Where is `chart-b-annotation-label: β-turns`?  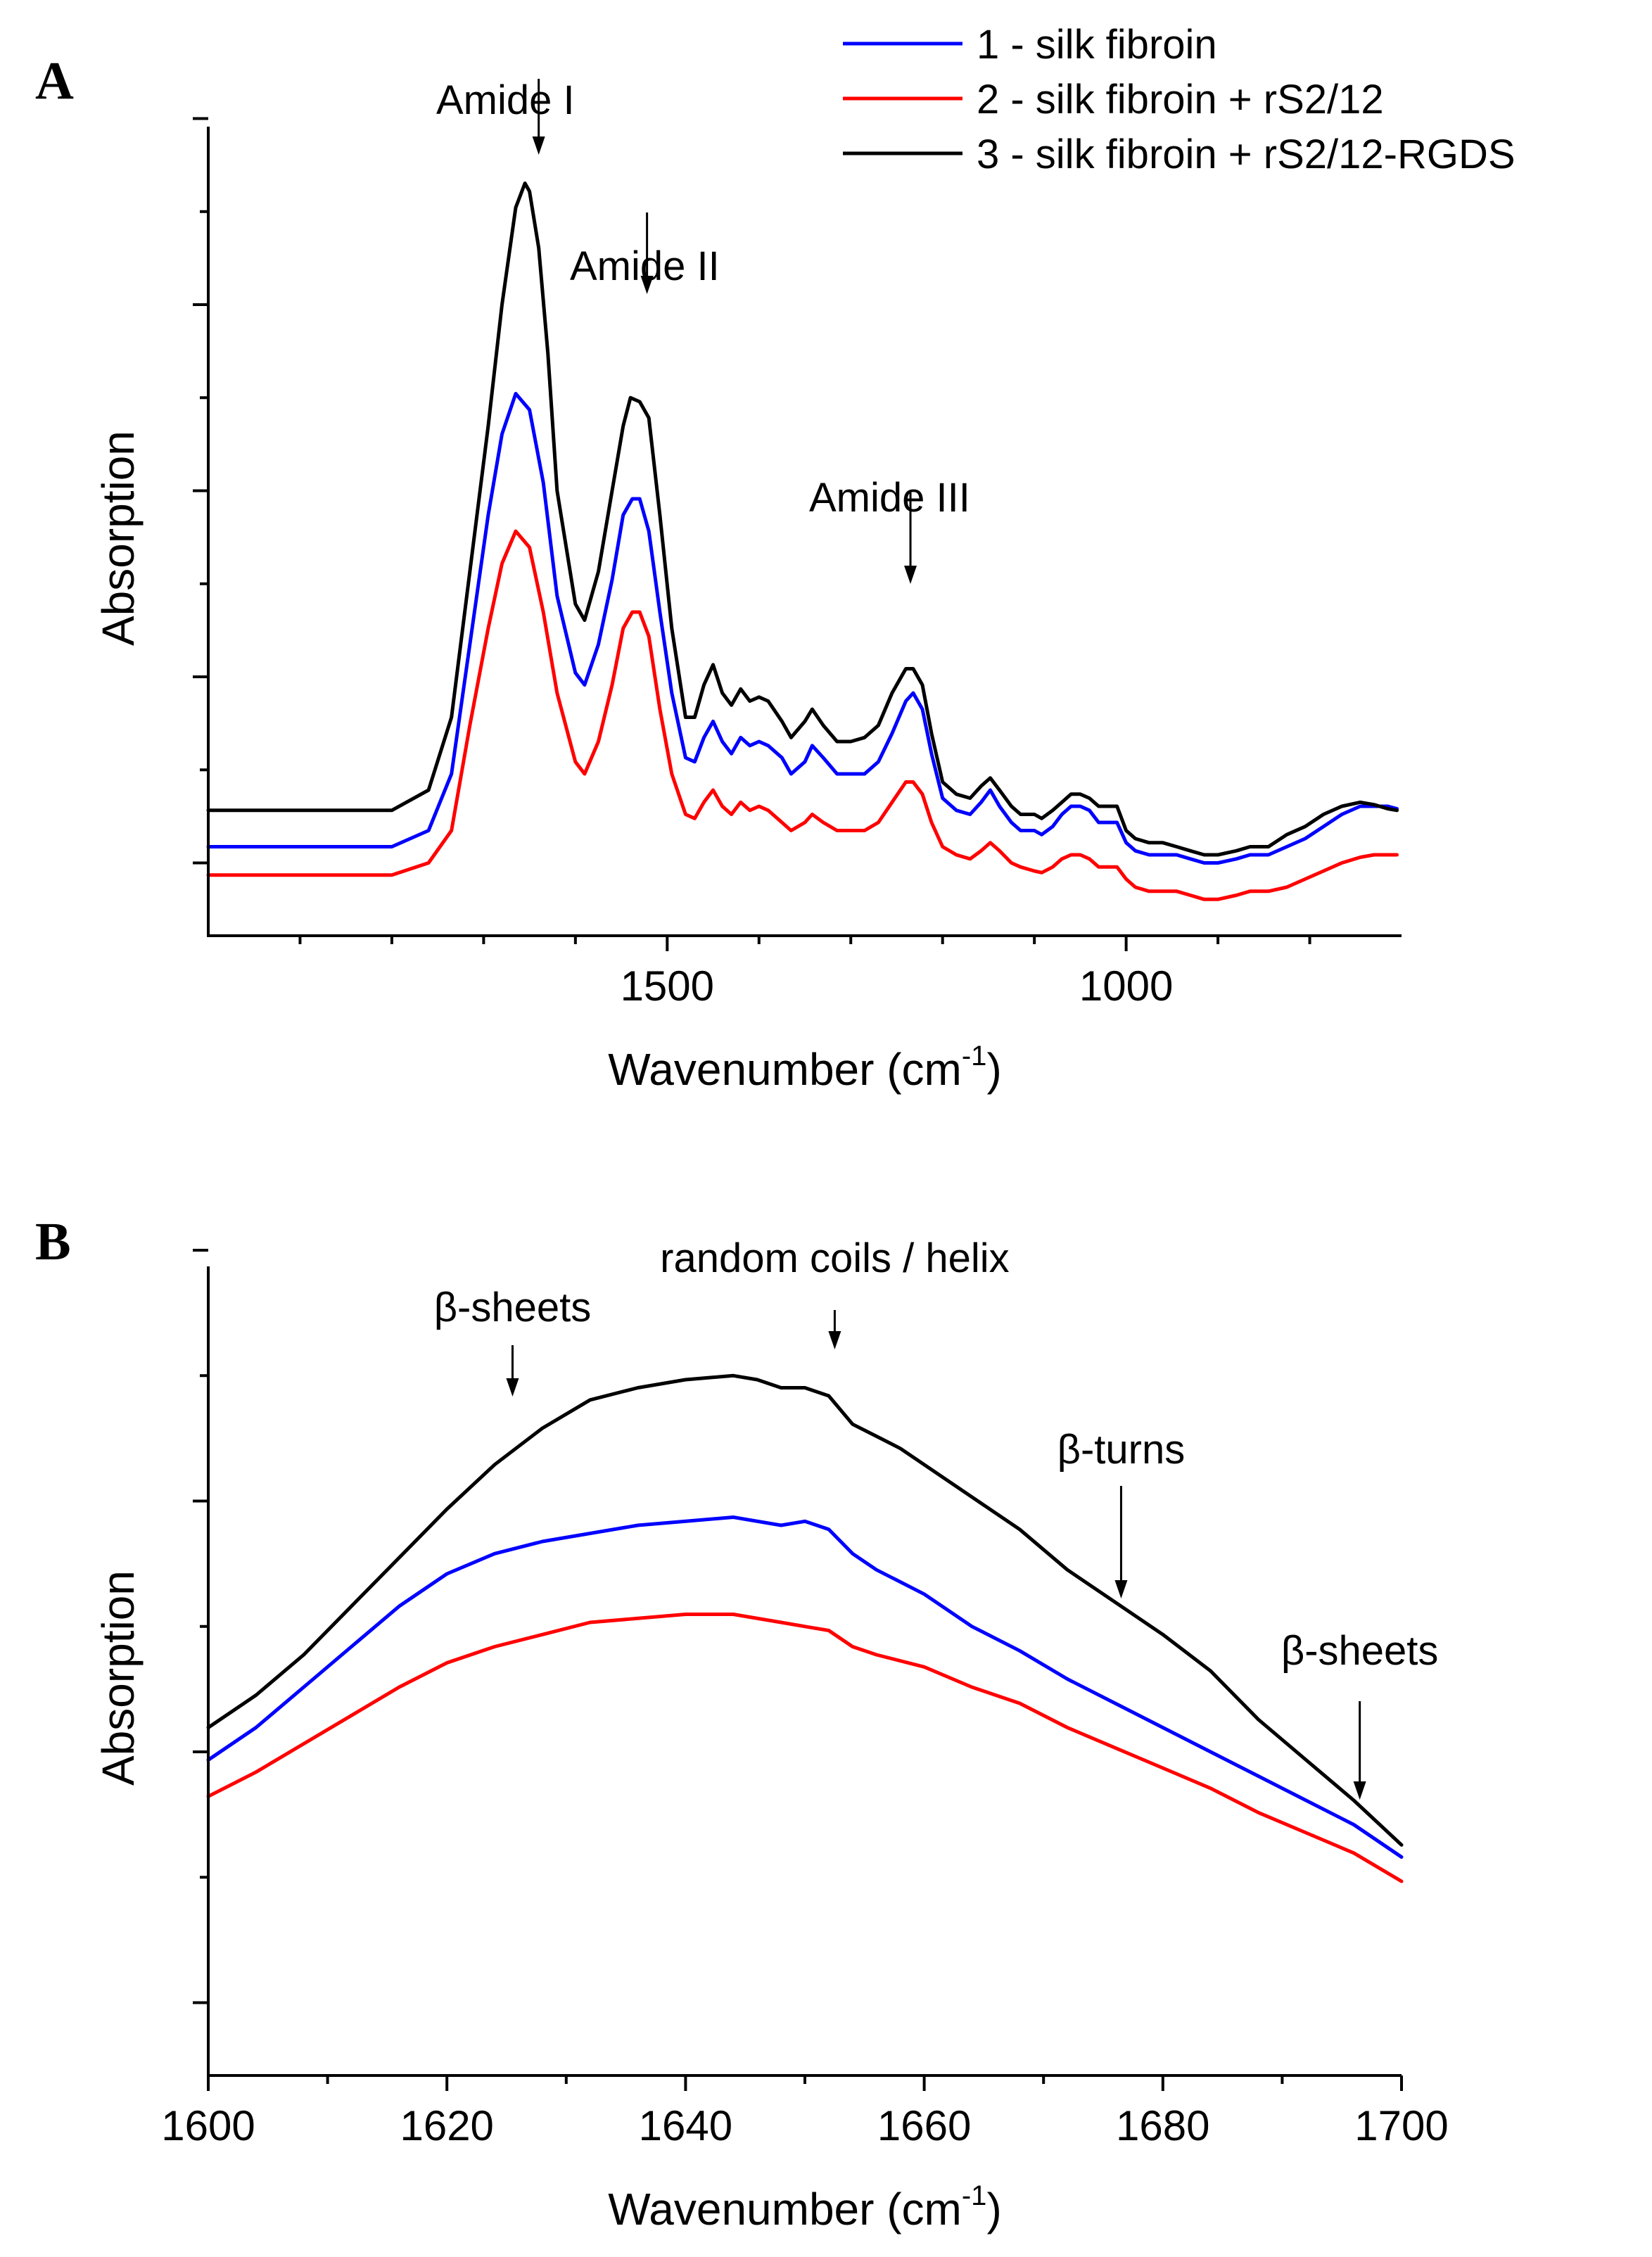
chart-b-annotation-label: β-turns is located at coordinates (1121, 1450).